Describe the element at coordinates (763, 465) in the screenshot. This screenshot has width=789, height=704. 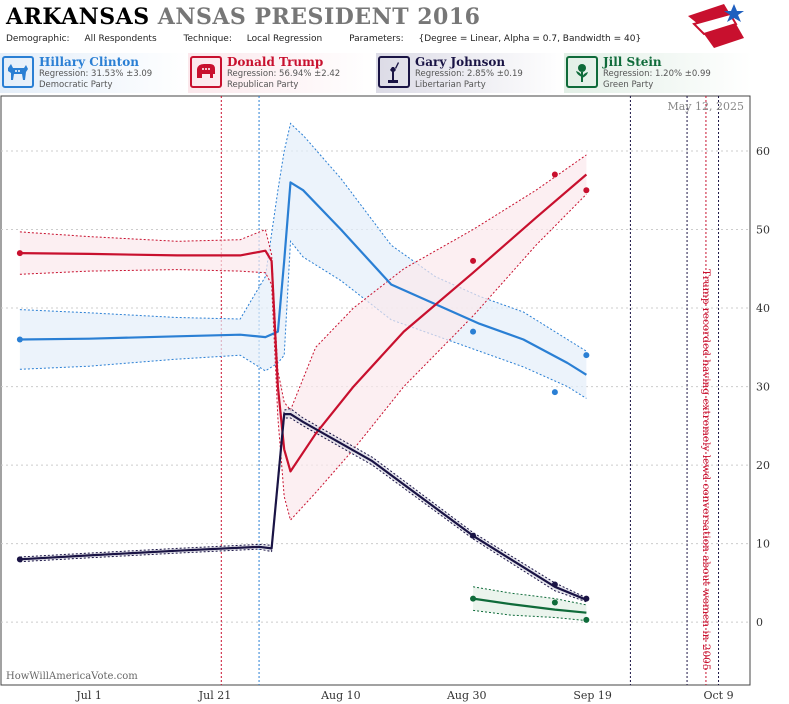
I see `y-tick-label: 20` at that location.